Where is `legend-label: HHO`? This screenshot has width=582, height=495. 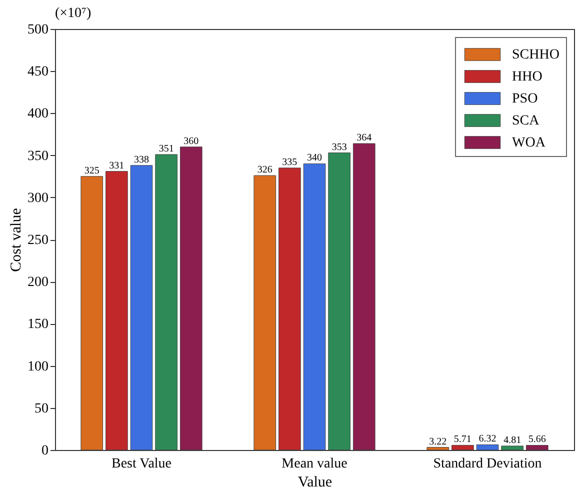
legend-label: HHO is located at coordinates (527, 77).